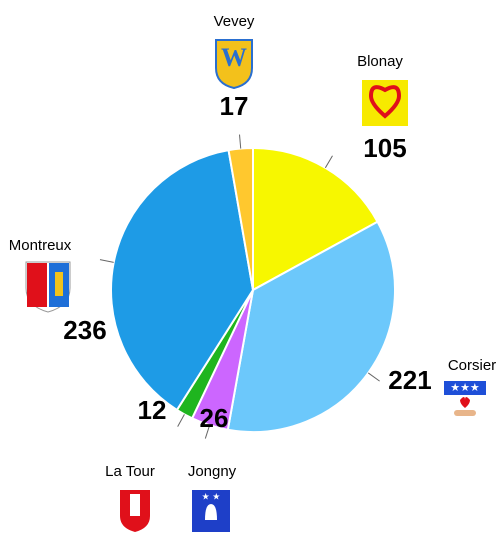 The image size is (503, 536). I want to click on blonay-arms, so click(385, 103).